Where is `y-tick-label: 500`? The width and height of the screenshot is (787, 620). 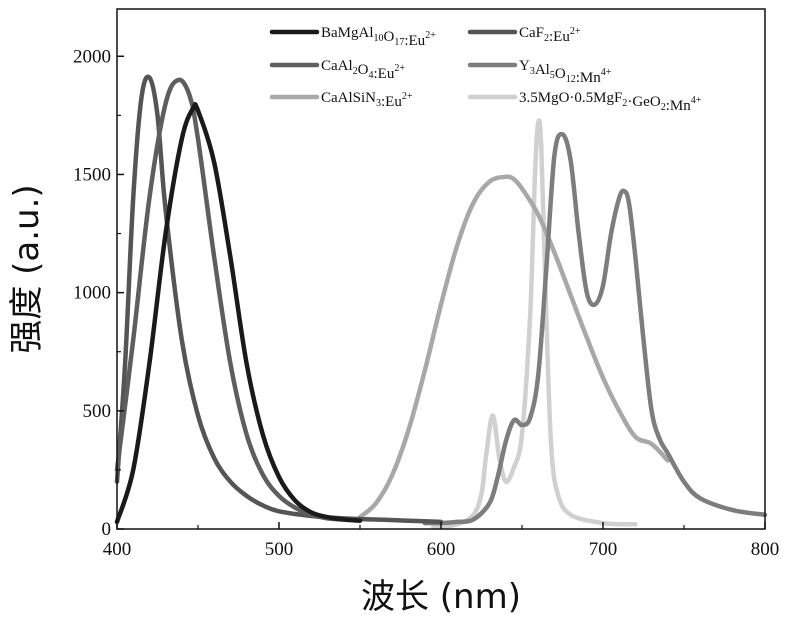
y-tick-label: 500 is located at coordinates (97, 411).